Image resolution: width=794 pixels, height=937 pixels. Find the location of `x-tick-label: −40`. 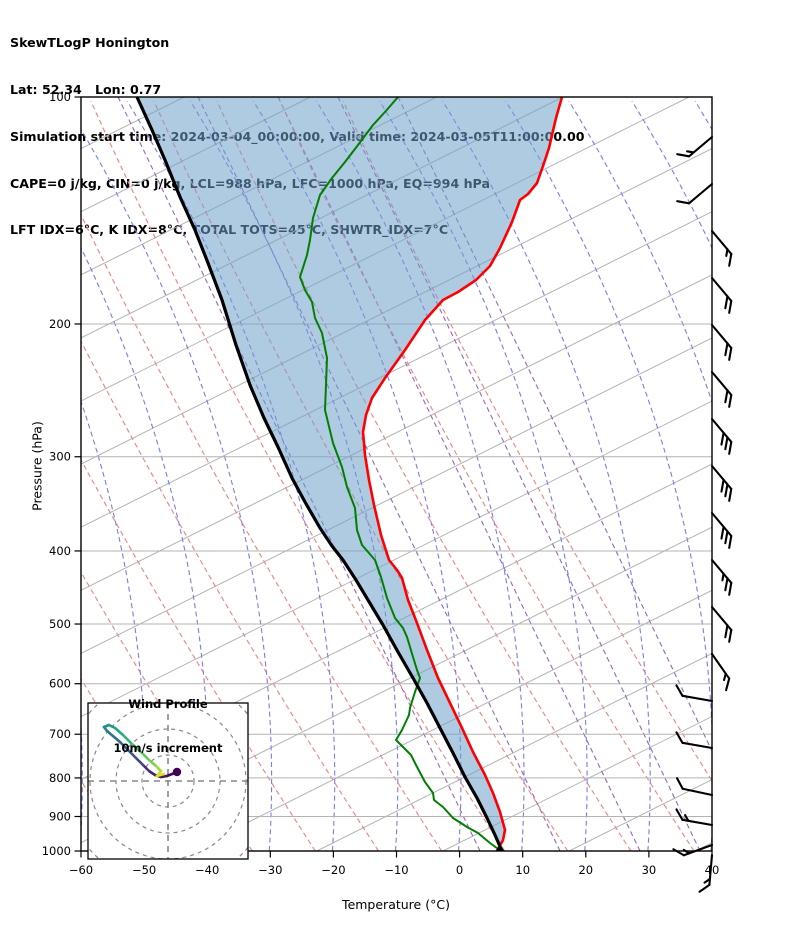

x-tick-label: −40 is located at coordinates (207, 870).